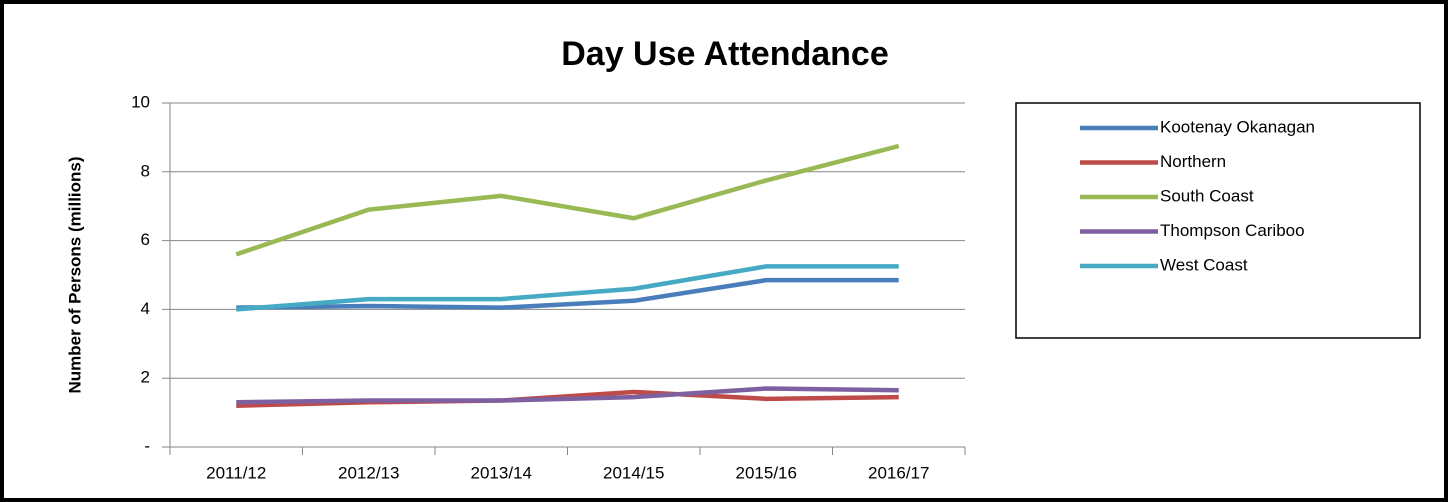  I want to click on y-tick-label: 8, so click(145, 170).